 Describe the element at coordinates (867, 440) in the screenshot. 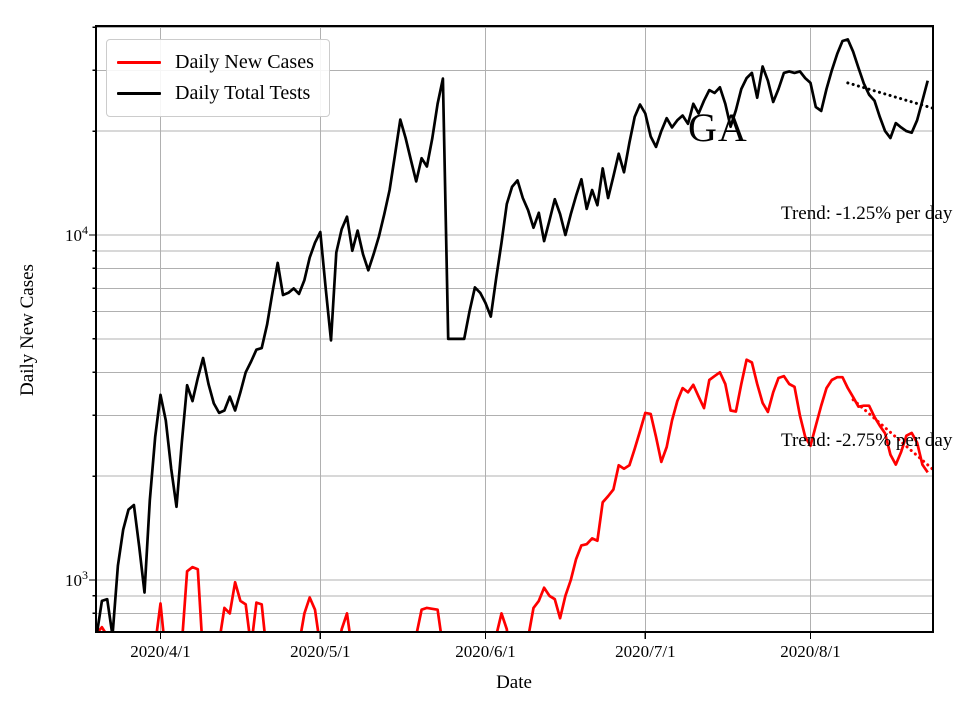

I see `trend-annotation-new-cases: Trend: -2.75% per day` at that location.